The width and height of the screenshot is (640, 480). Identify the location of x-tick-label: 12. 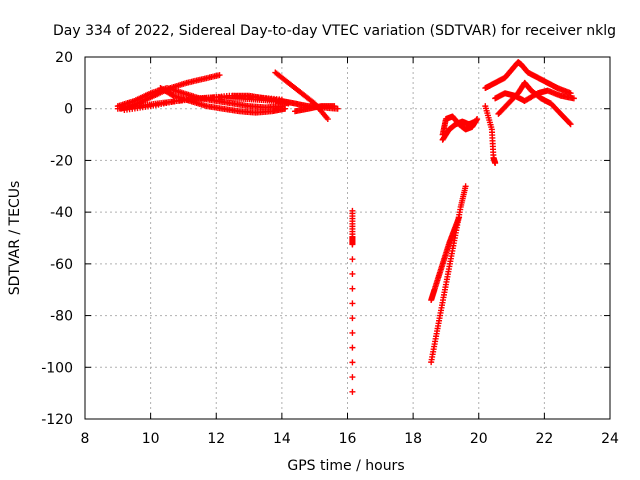
(216, 439).